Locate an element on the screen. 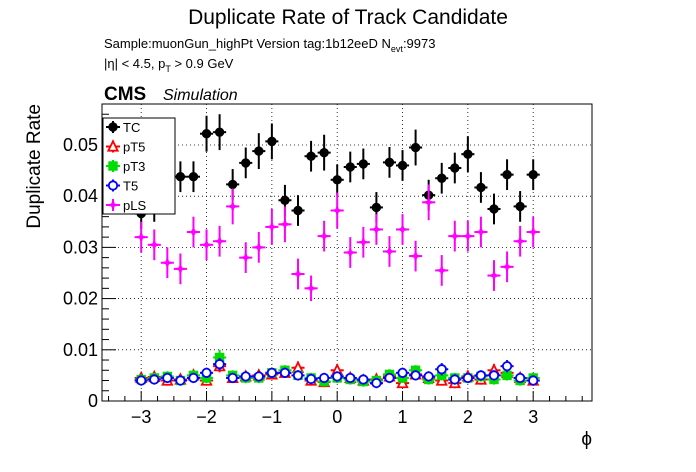 Image resolution: width=696 pixels, height=472 pixels. x-tick-label: 1 is located at coordinates (403, 417).